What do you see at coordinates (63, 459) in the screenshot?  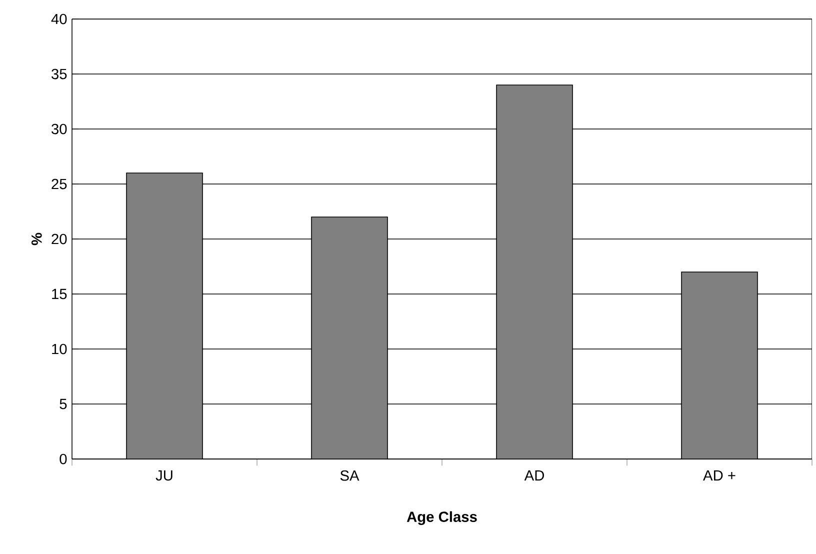 I see `y-tick-label: 0` at bounding box center [63, 459].